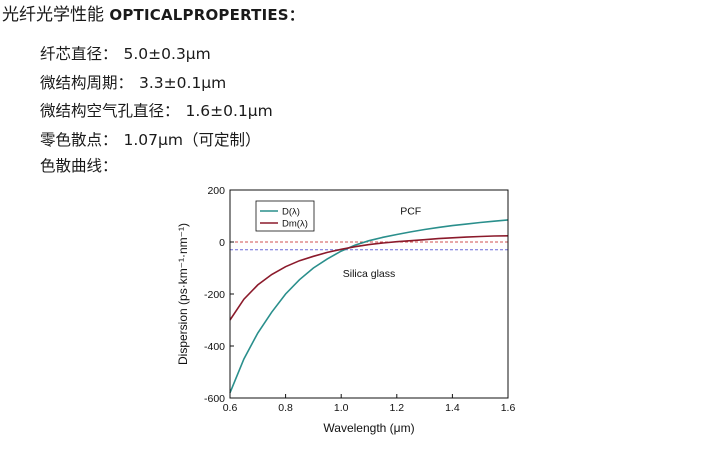 The image size is (714, 454). I want to click on spec-value: 5.0±0.3μm, so click(167, 54).